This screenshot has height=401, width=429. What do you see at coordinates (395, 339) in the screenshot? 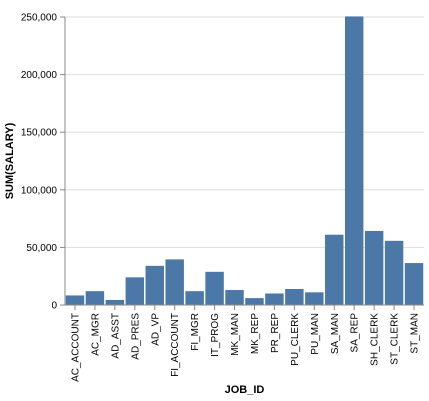
I see `x-tick-label: ST_CLERK` at bounding box center [395, 339].